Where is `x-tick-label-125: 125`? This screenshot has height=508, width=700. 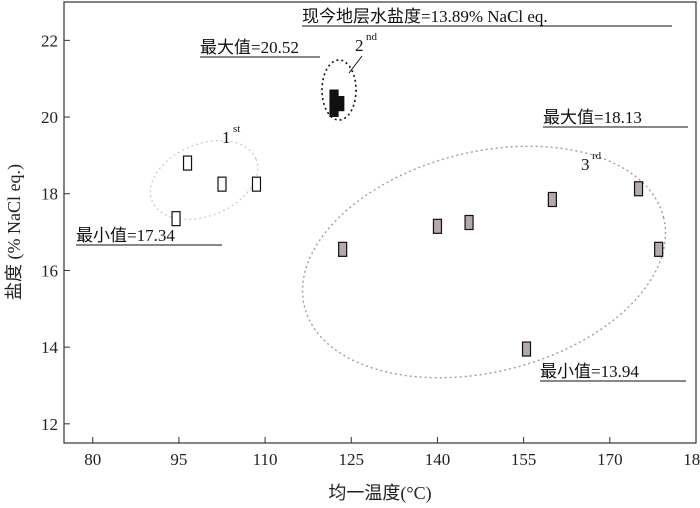 x-tick-label-125: 125 is located at coordinates (352, 459).